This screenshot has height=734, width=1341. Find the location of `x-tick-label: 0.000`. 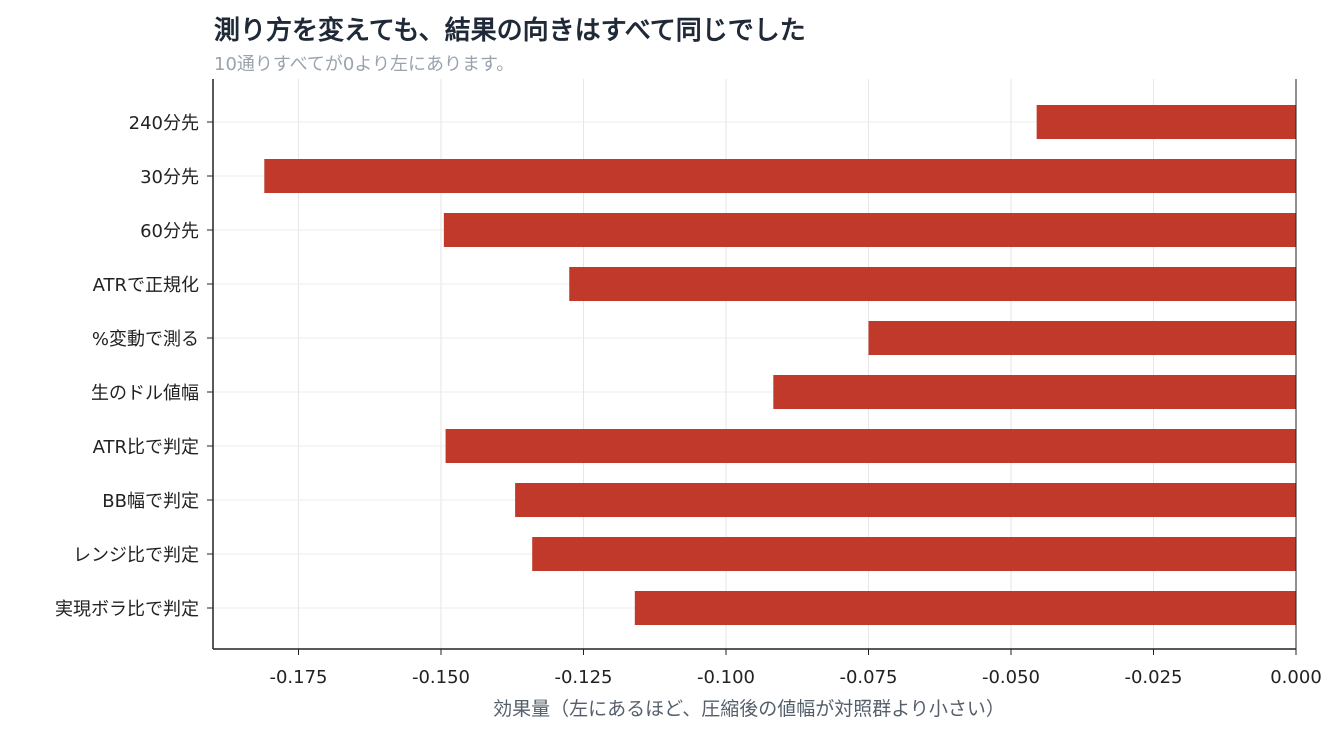

x-tick-label: 0.000 is located at coordinates (1296, 677).